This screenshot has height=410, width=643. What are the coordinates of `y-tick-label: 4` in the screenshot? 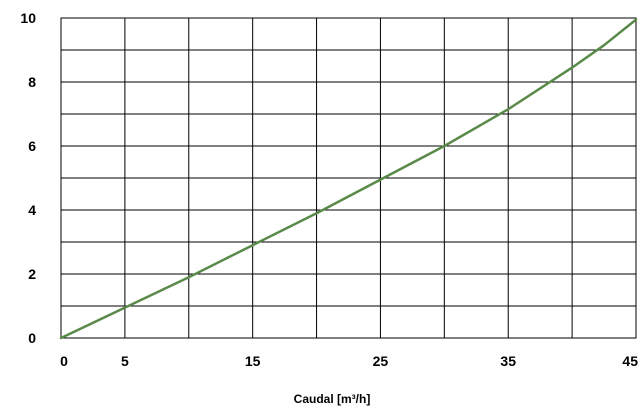 It's located at (32, 210).